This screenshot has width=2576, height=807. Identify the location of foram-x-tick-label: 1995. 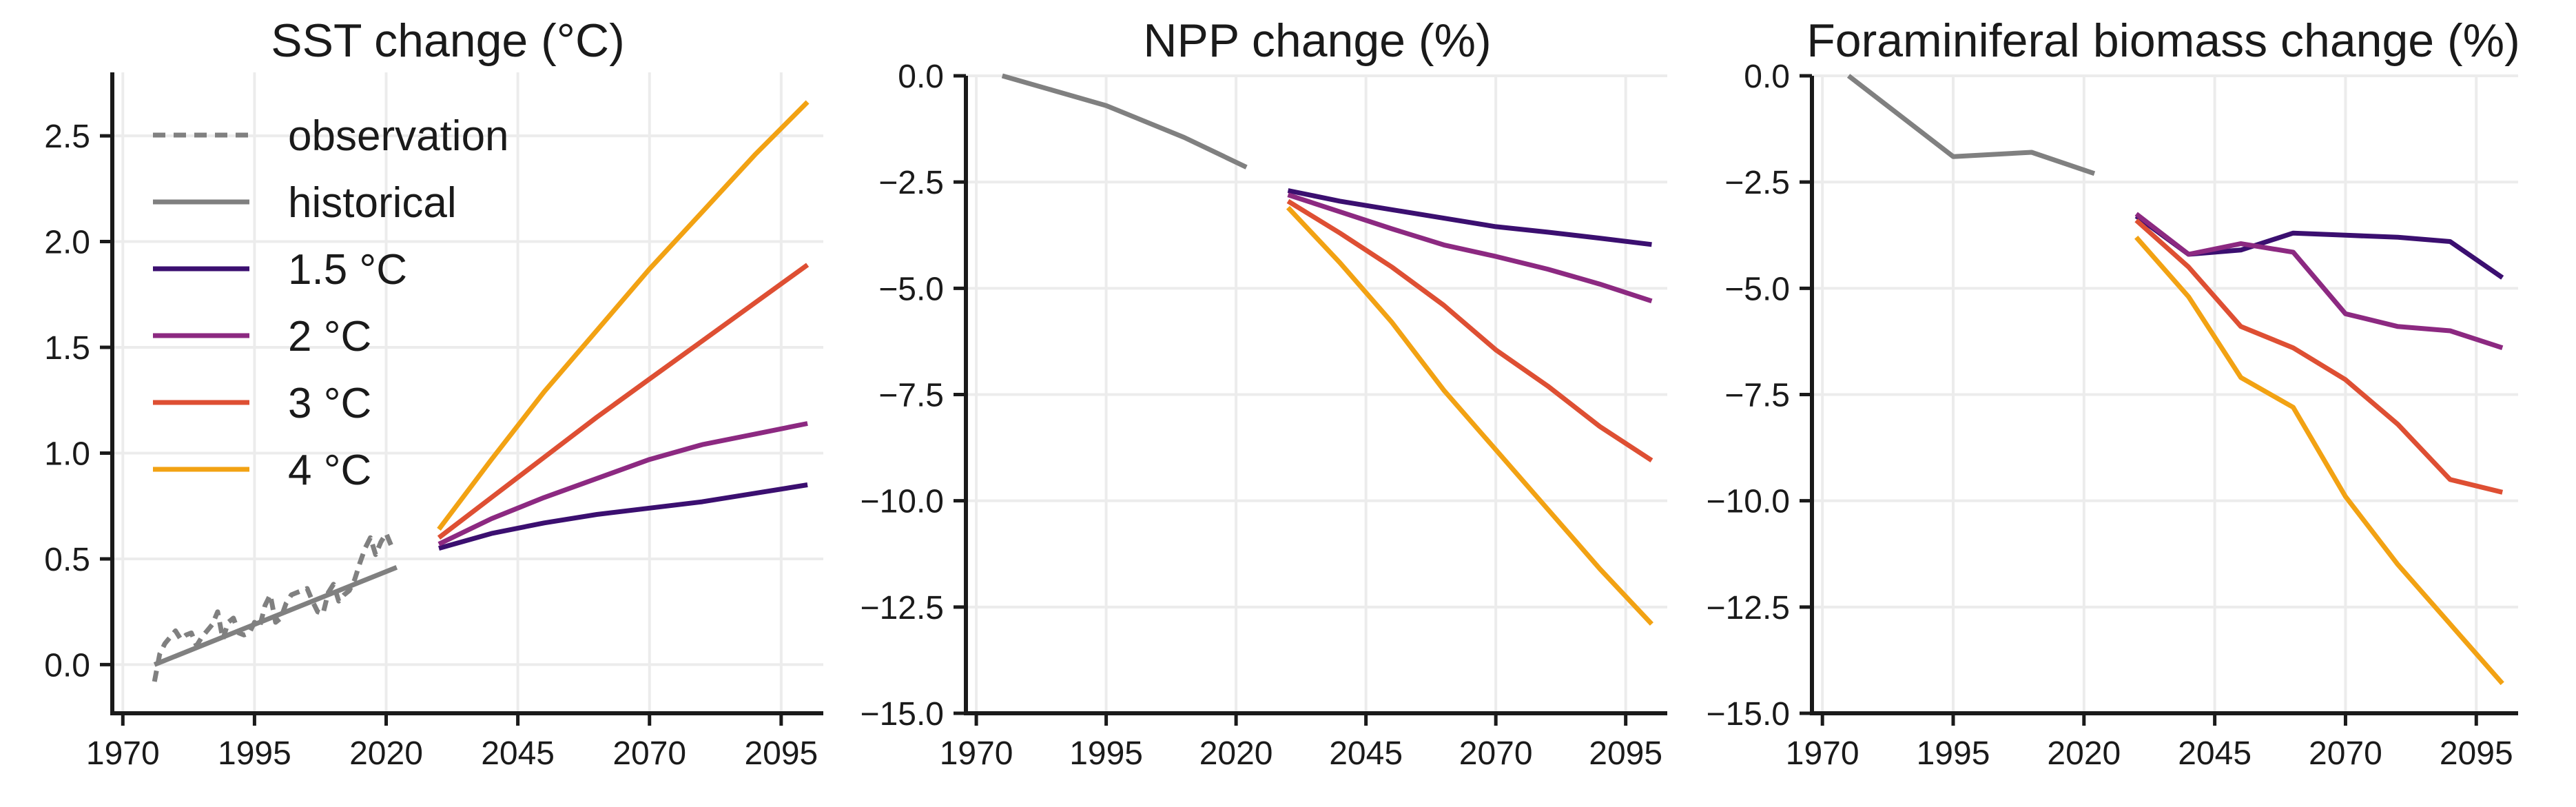
(1953, 753).